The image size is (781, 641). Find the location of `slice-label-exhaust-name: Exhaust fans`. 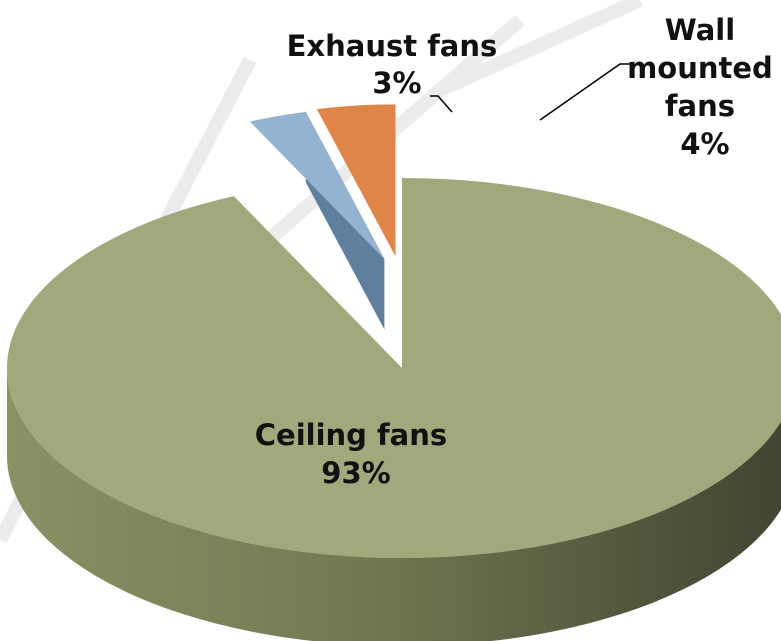

slice-label-exhaust-name: Exhaust fans is located at coordinates (392, 46).